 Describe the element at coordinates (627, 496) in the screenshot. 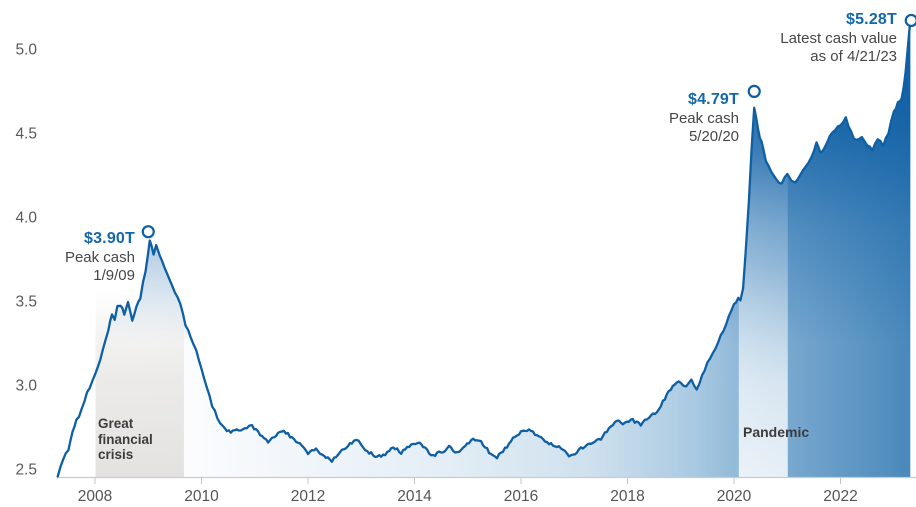

I see `x-tick-label-2018: 2018` at that location.